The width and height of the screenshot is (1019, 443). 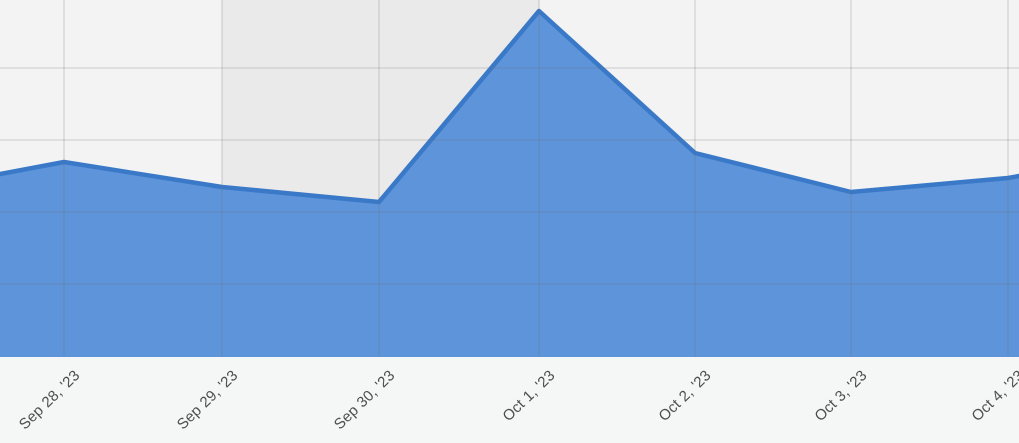 I want to click on x-tick-label: Oct 4, '23, so click(x=993, y=396).